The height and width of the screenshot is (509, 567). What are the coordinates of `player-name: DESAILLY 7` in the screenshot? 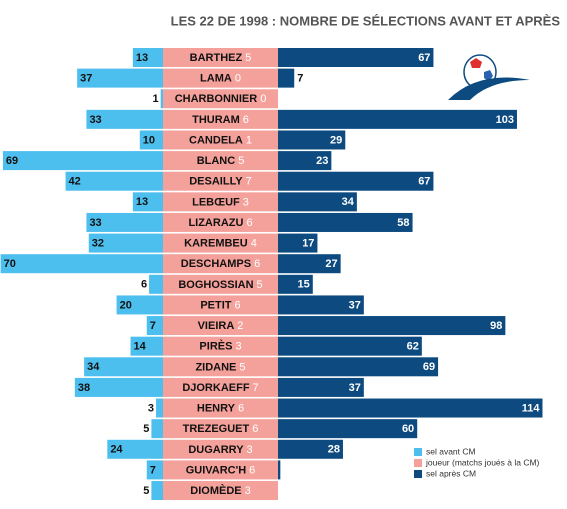 It's located at (220, 182).